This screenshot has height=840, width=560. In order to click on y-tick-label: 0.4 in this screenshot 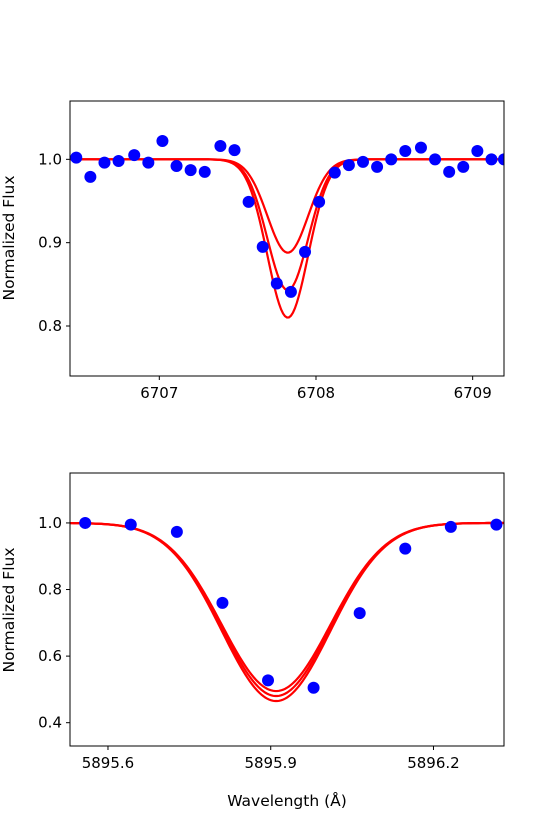, I will do `click(50, 723)`.